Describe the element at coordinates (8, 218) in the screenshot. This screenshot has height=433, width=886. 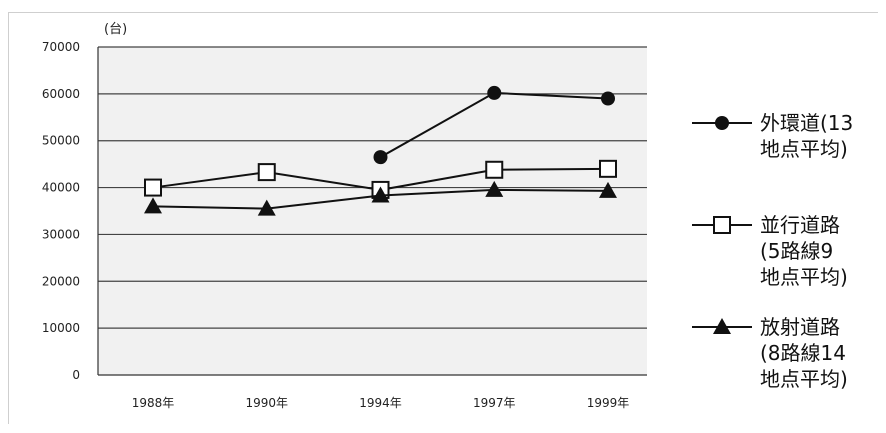
I see `frame-left-border` at that location.